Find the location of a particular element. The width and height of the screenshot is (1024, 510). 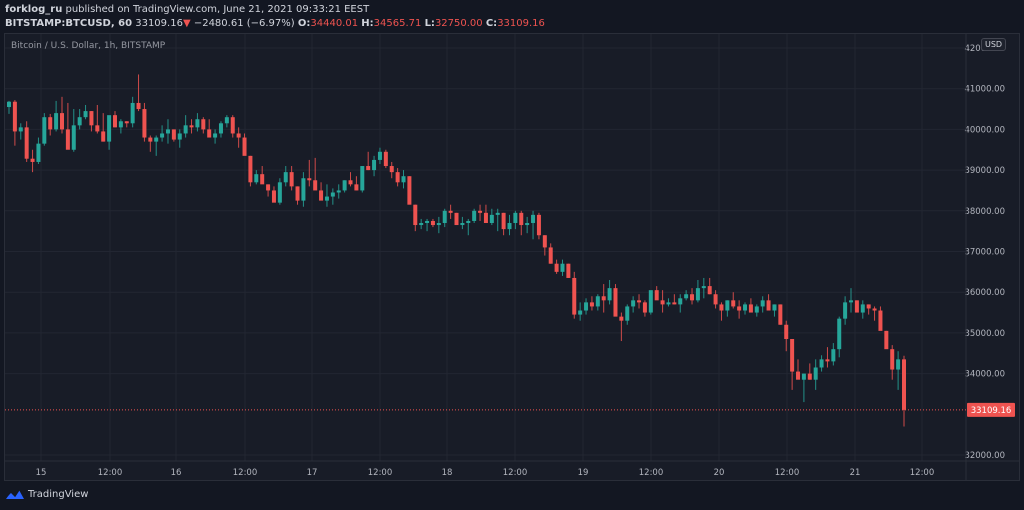

x-axis-tick: 19 is located at coordinates (583, 473).